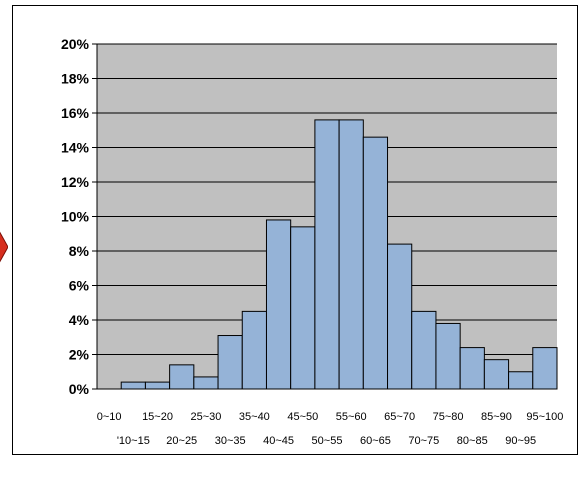  I want to click on x-tick-label: 85~90, so click(496, 417).